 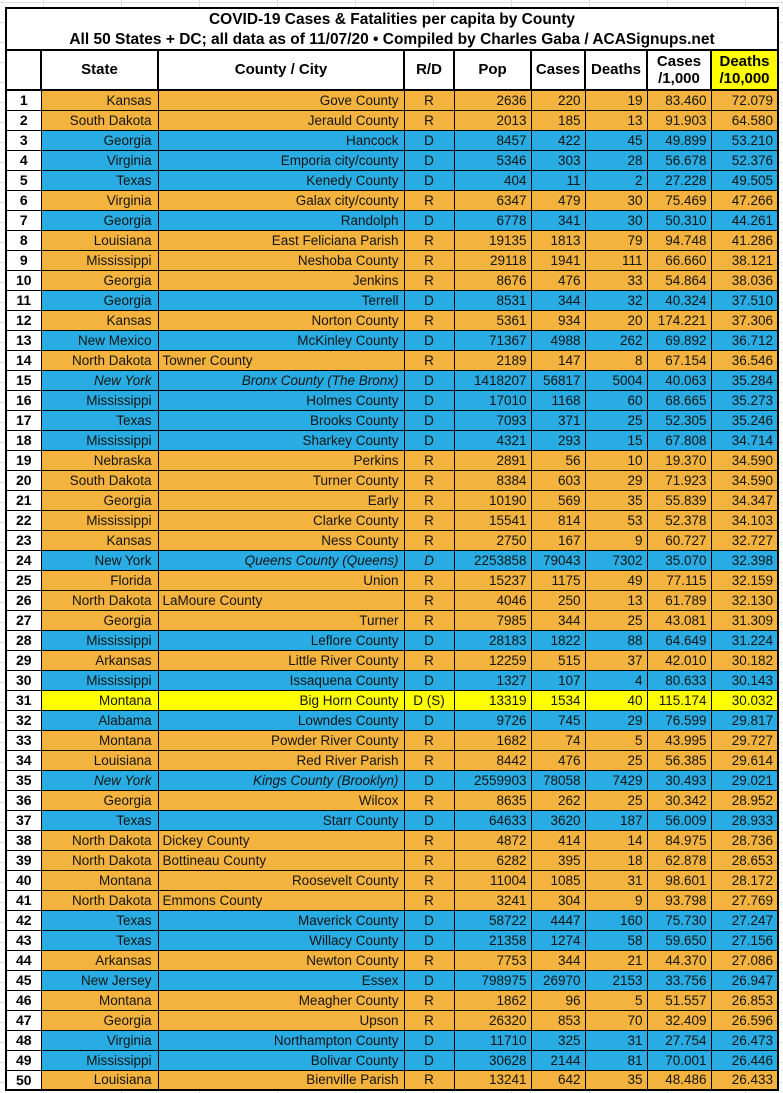 I want to click on row-number: 8, so click(x=23, y=240).